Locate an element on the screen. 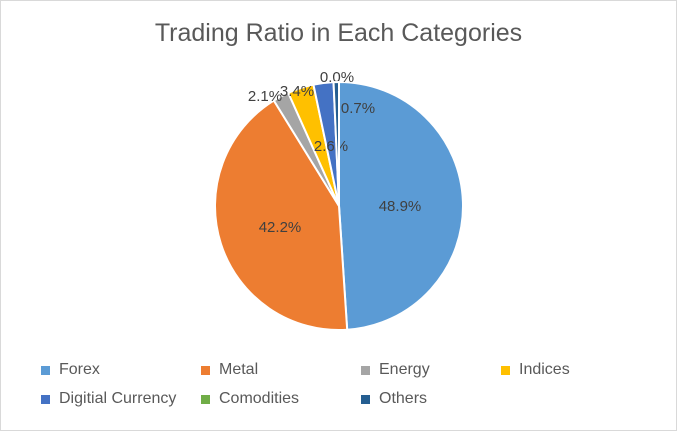  chart-title: Trading Ratio in Each Categories is located at coordinates (338, 33).